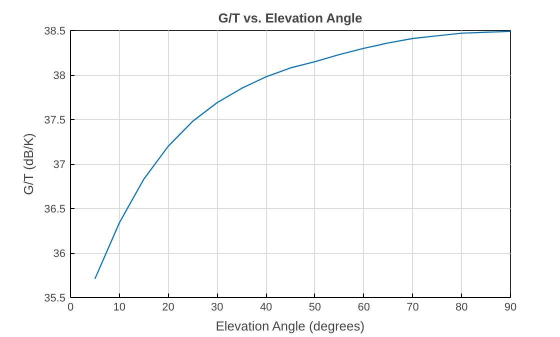 This screenshot has width=560, height=337. Describe the element at coordinates (315, 308) in the screenshot. I see `x-tick-label: 50` at that location.